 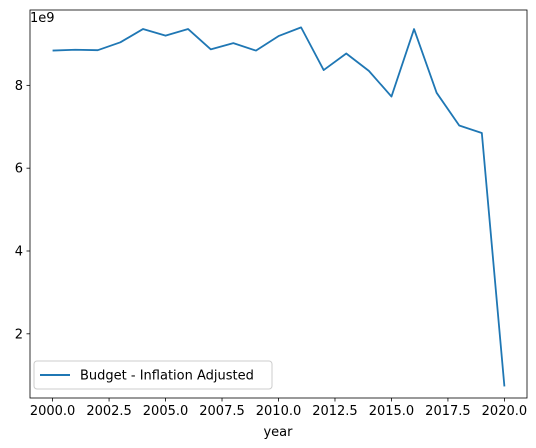 I want to click on x-tick-label: 2015.0, so click(x=392, y=411).